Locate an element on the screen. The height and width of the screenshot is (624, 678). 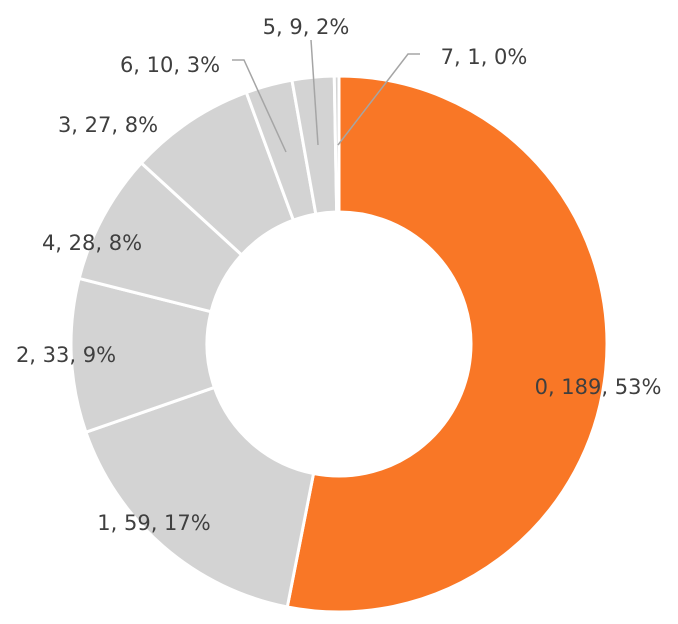
data-label-5: 5, 9, 2% is located at coordinates (306, 27).